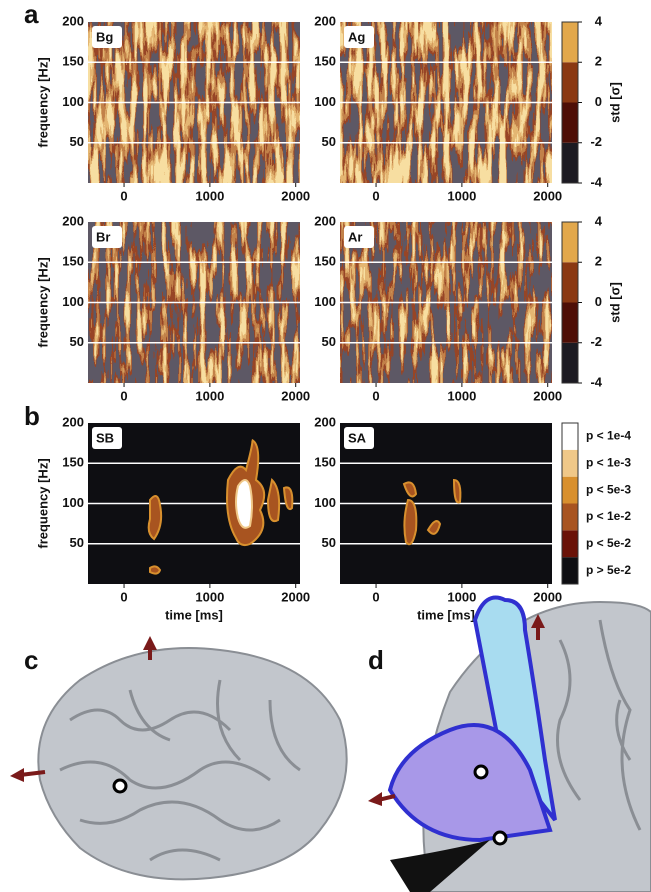 Image resolution: width=651 pixels, height=892 pixels. Describe the element at coordinates (509, 743) in the screenshot. I see `brain-d` at that location.